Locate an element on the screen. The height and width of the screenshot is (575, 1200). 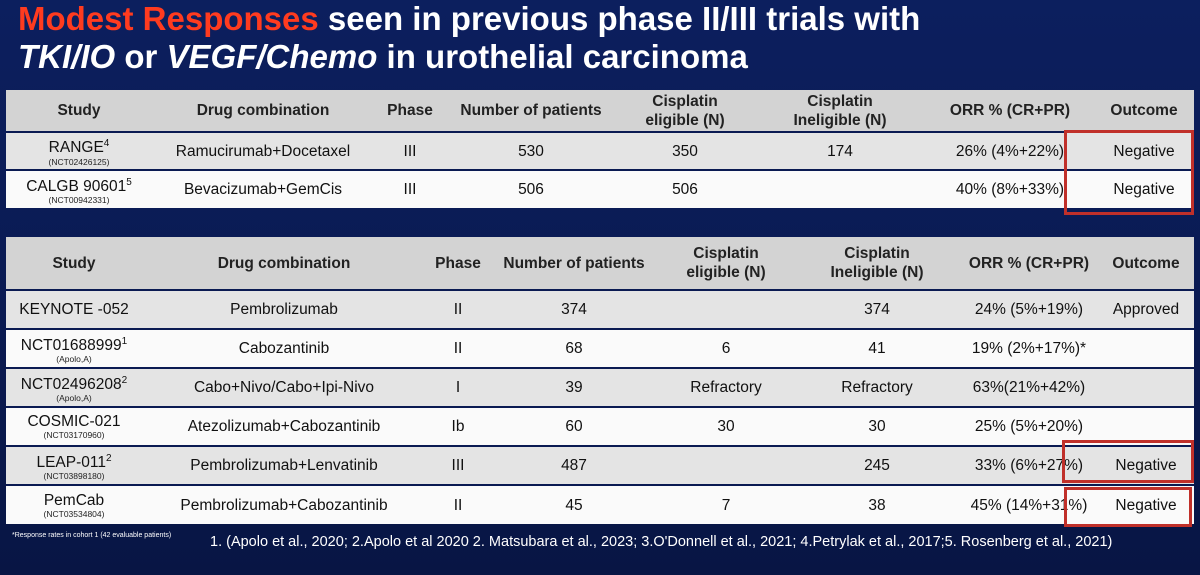
header-cis-ineligible-l2: Ineligible (N) is located at coordinates (877, 272).